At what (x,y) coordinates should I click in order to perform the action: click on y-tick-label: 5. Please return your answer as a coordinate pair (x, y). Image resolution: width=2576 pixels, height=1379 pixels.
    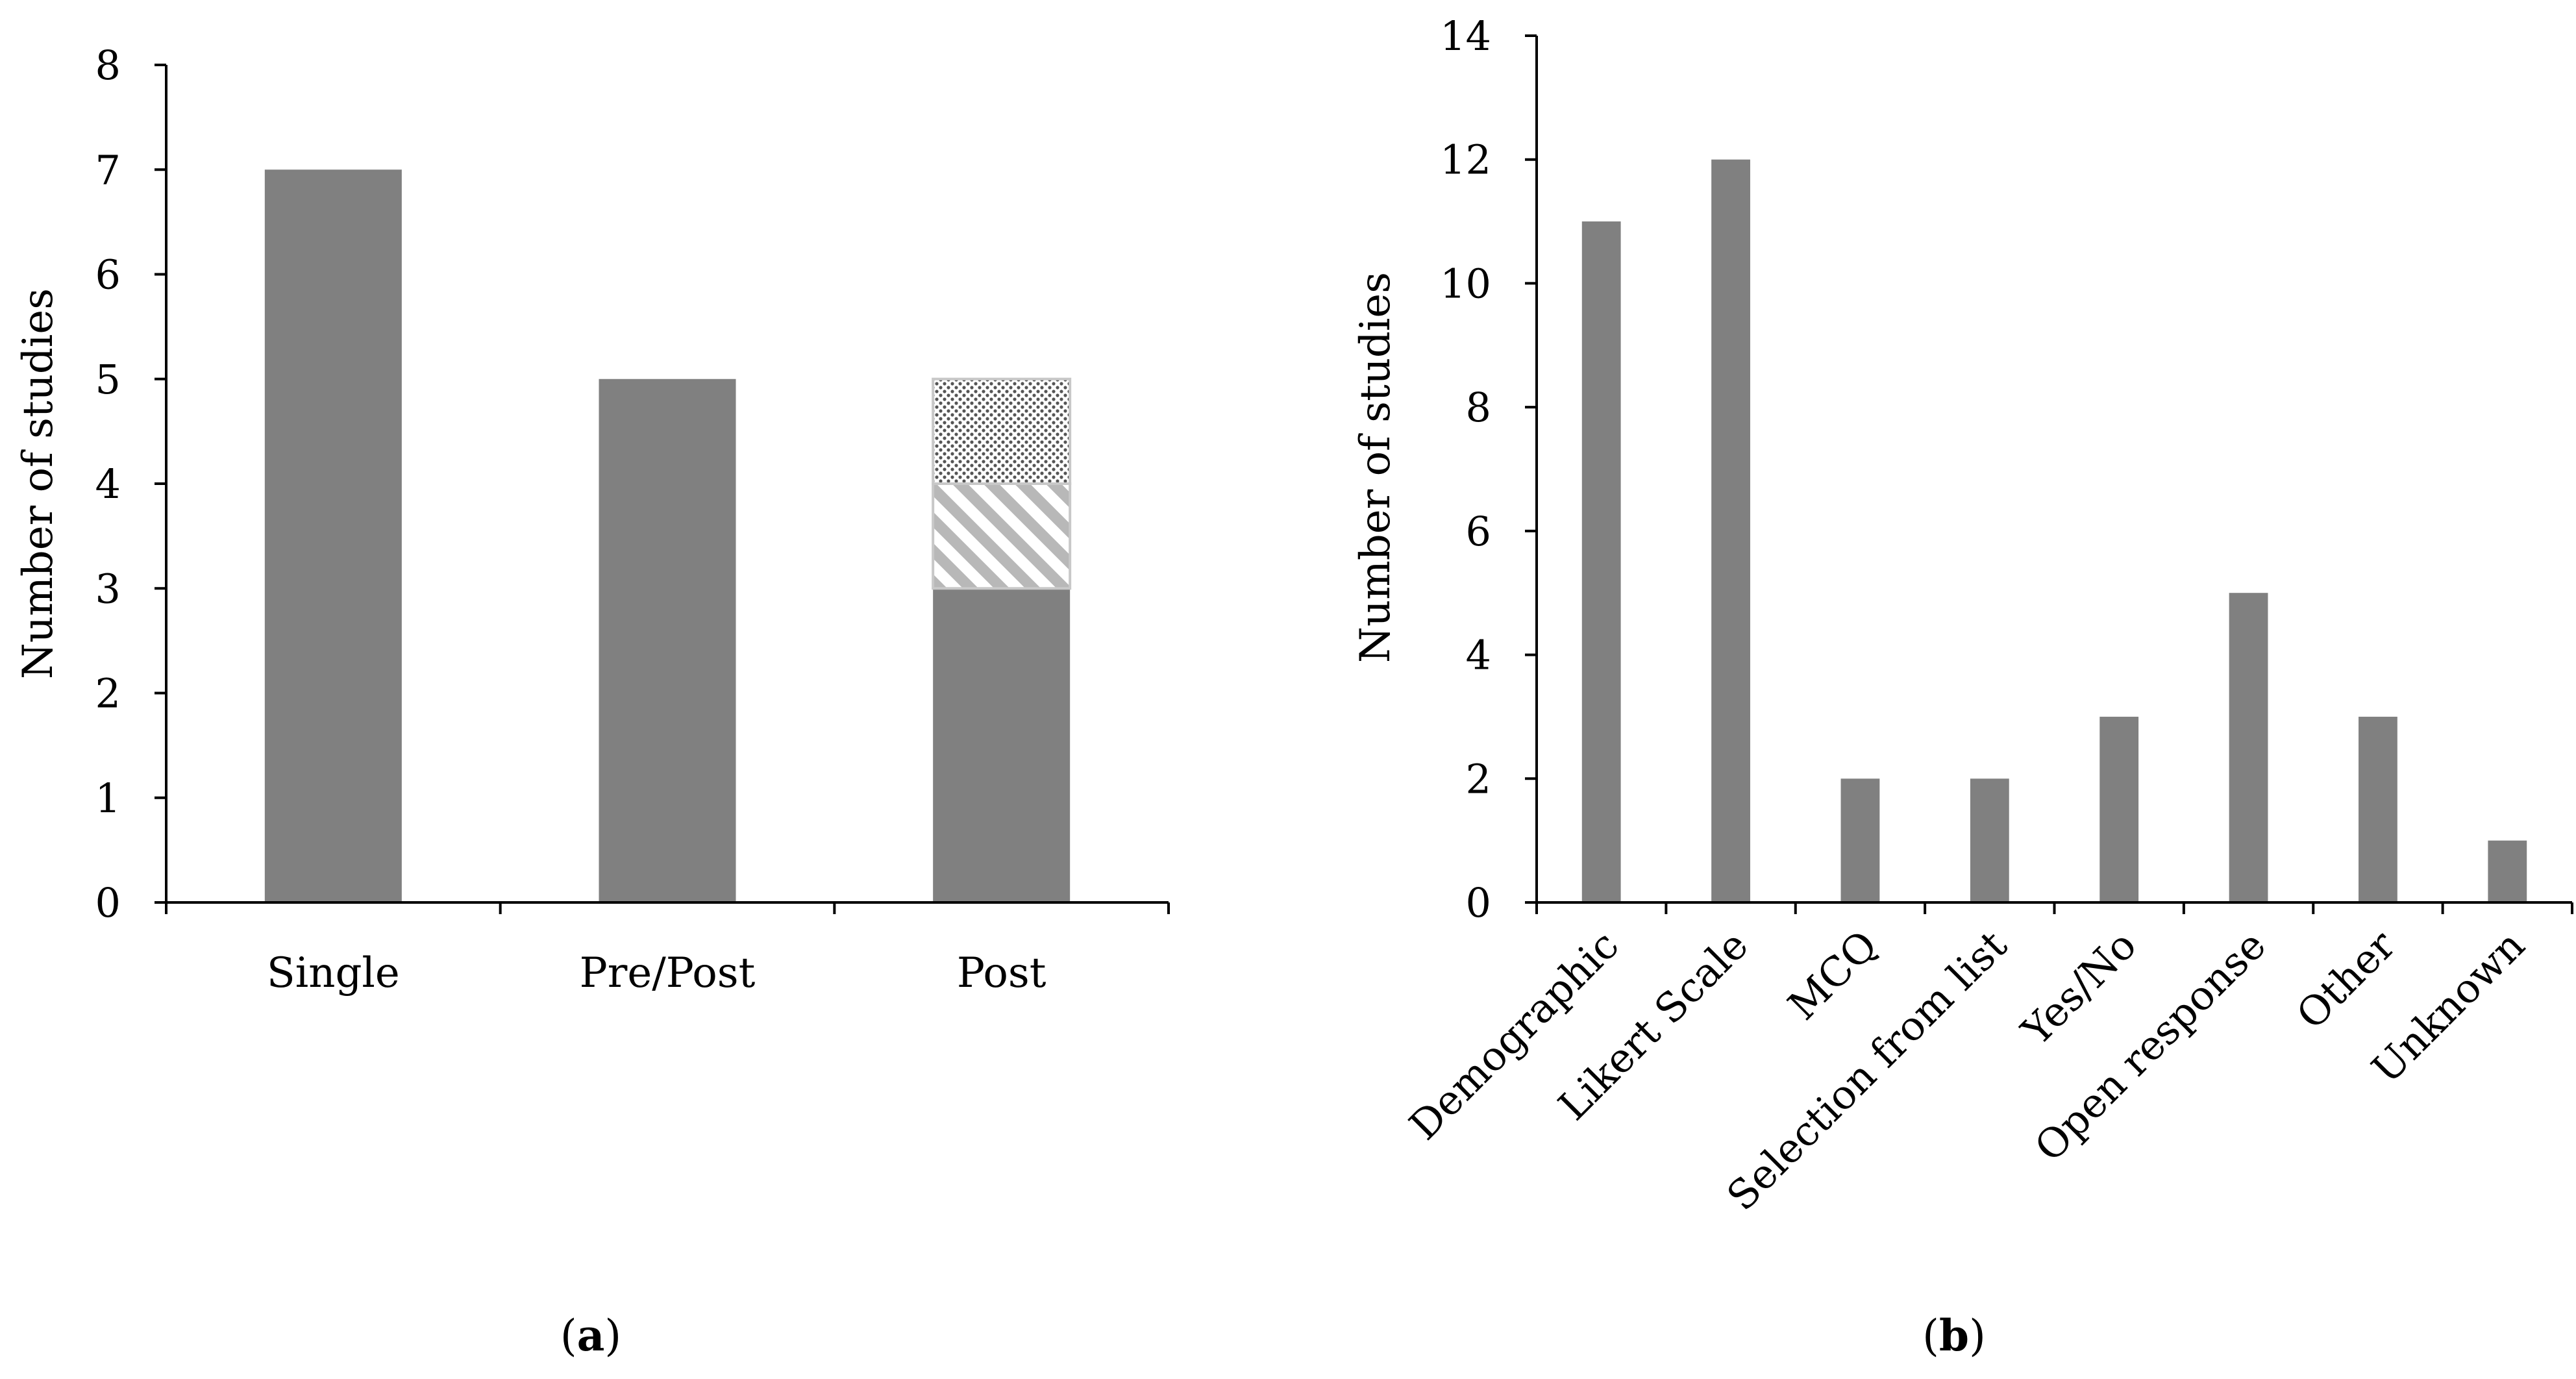
    Looking at the image, I should click on (108, 379).